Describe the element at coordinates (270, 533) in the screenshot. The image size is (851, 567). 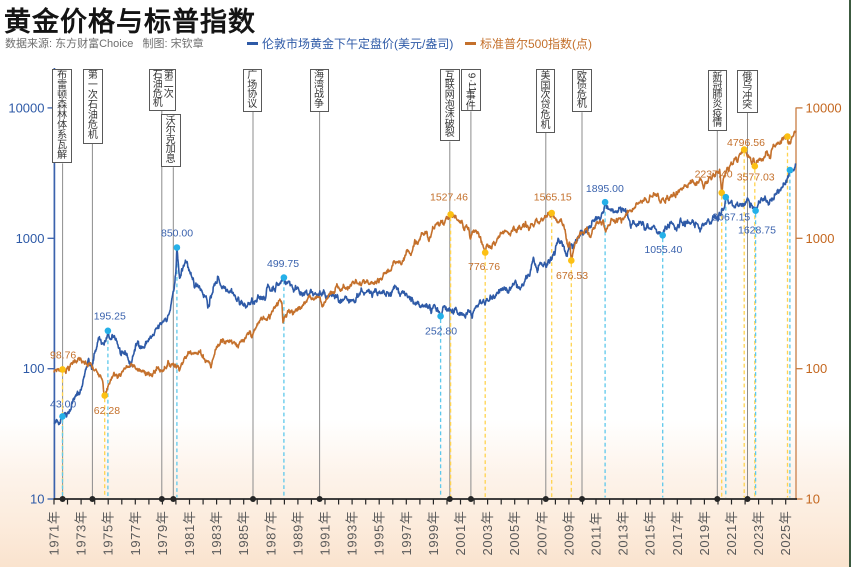
I see `svg-text: 1987年` at that location.